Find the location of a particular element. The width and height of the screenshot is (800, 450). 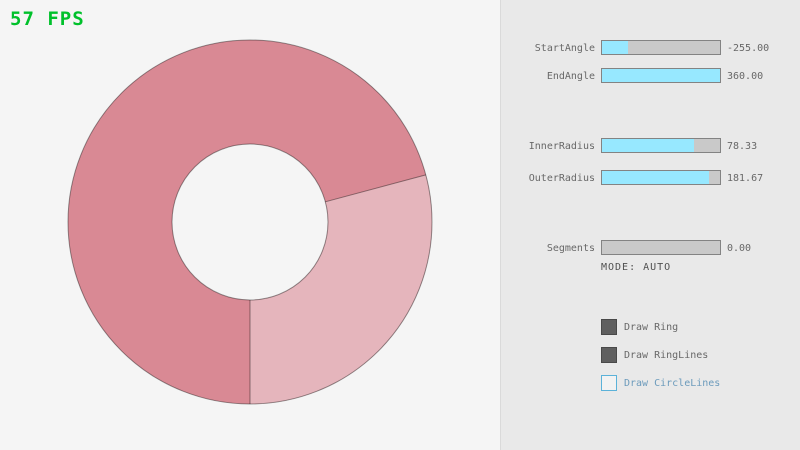

segments-slider is located at coordinates (661, 247).